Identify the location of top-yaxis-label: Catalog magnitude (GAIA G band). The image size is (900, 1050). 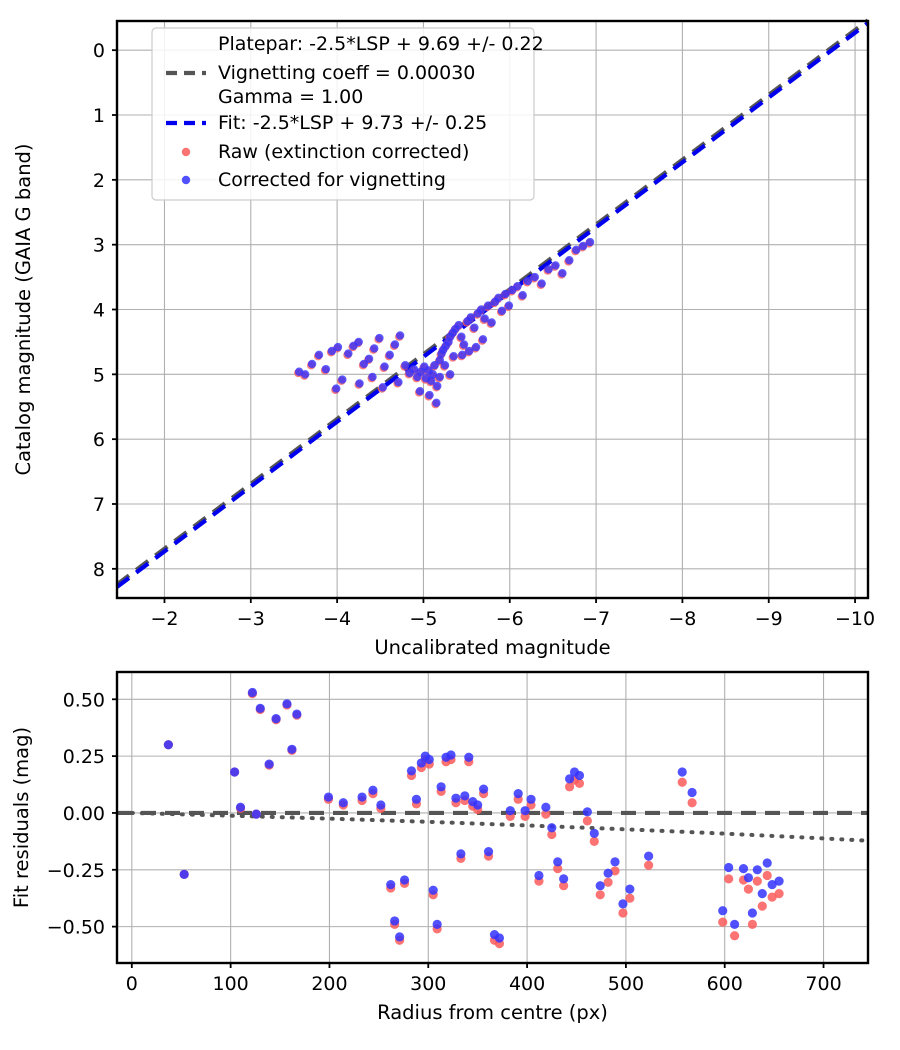
(23, 309).